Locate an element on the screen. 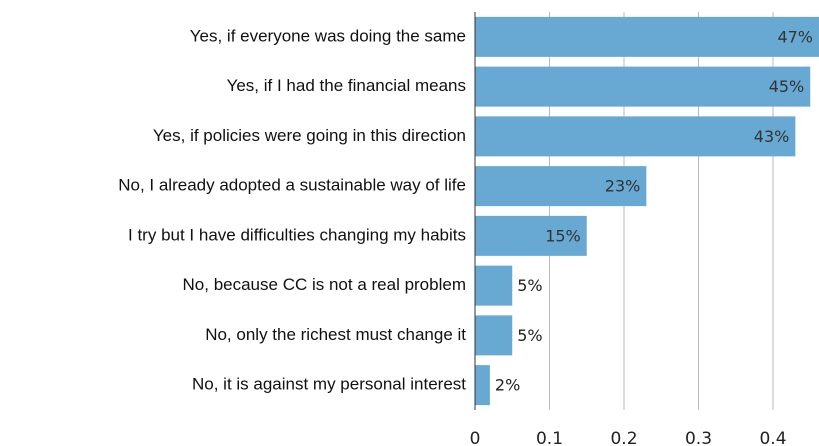  x-tick-label: 0.3 is located at coordinates (698, 437).